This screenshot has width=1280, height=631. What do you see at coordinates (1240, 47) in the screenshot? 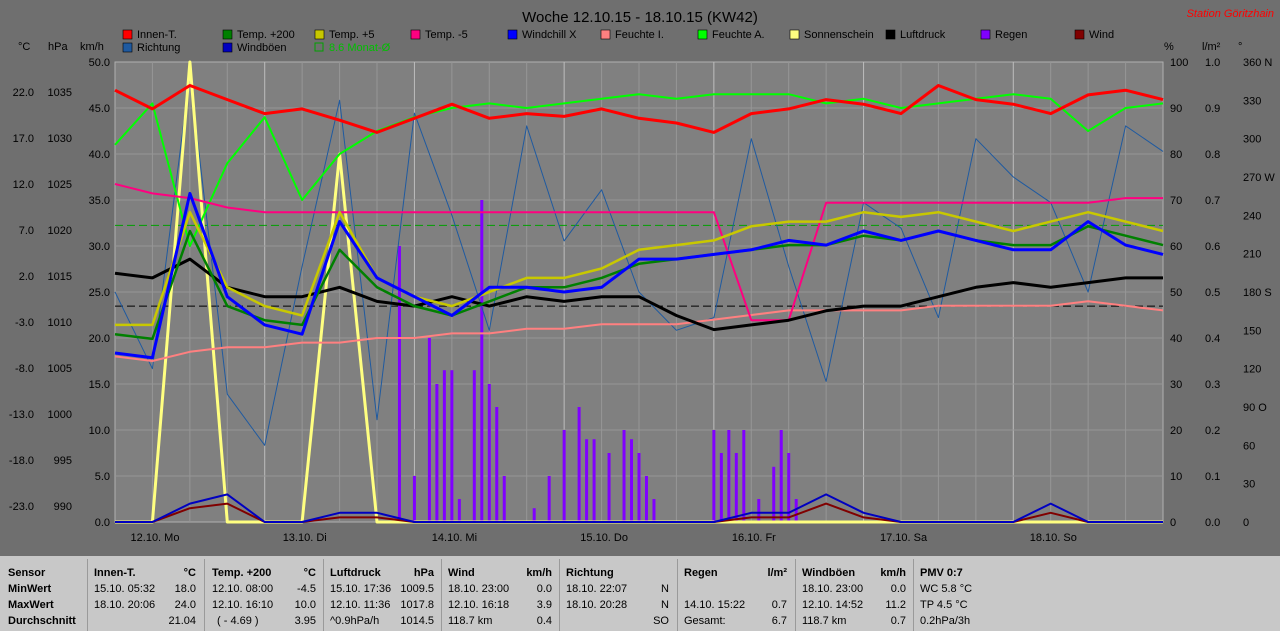
I see `axis-unit-dir: °` at bounding box center [1240, 47].